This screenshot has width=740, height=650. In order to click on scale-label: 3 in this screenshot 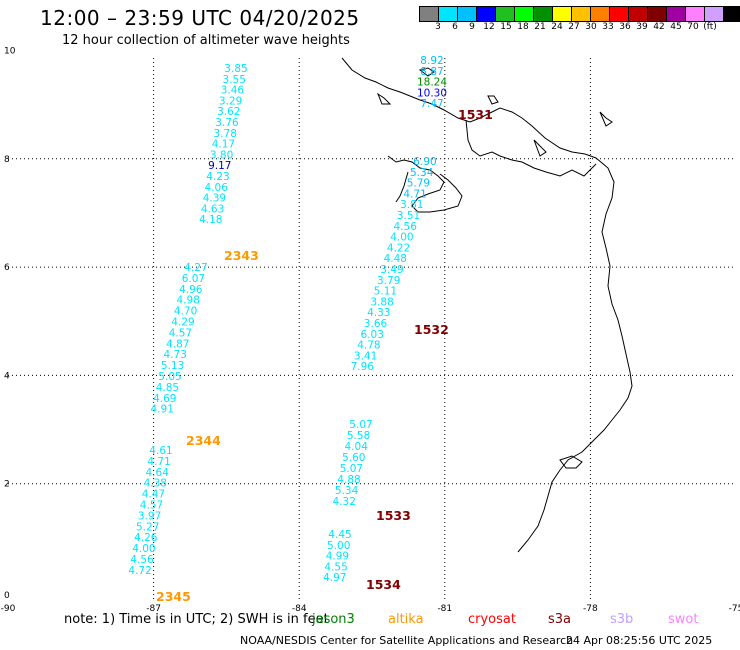, I will do `click(438, 27)`.